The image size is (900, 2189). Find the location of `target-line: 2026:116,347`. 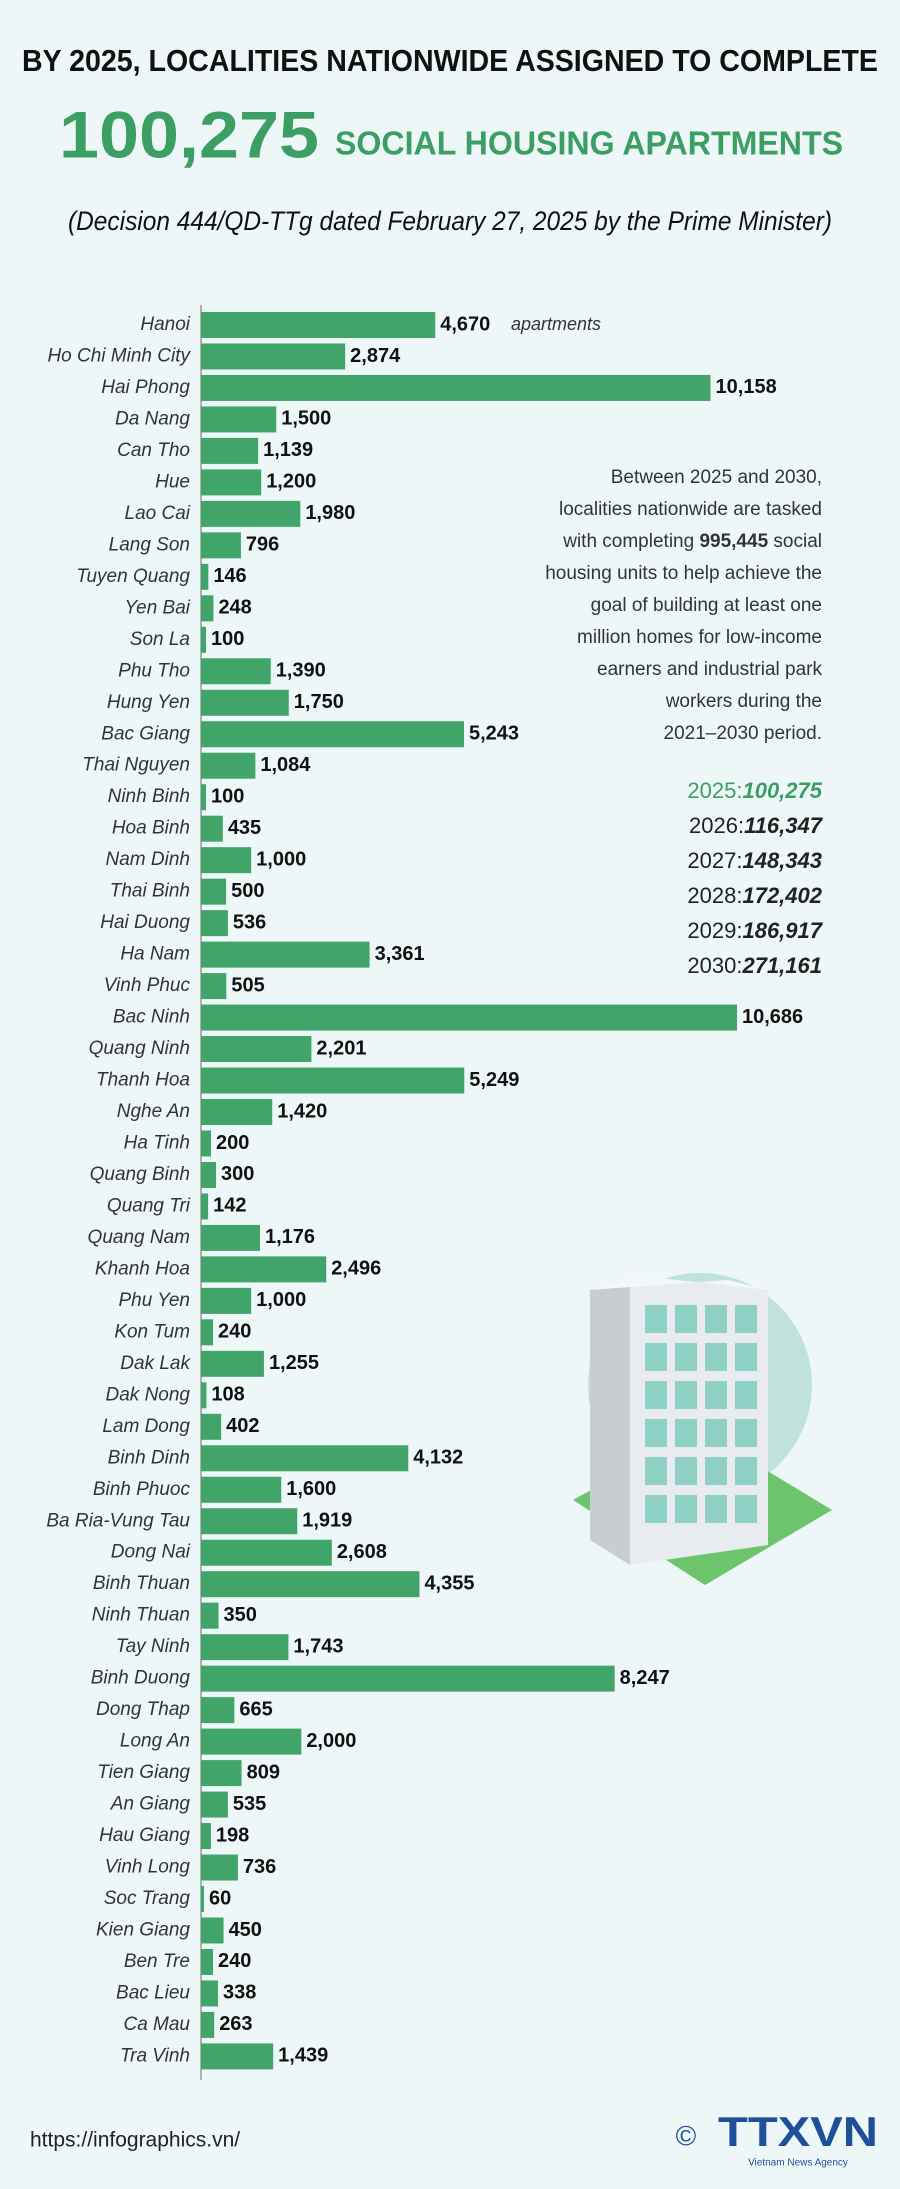

target-line: 2026:116,347 is located at coordinates (756, 825).